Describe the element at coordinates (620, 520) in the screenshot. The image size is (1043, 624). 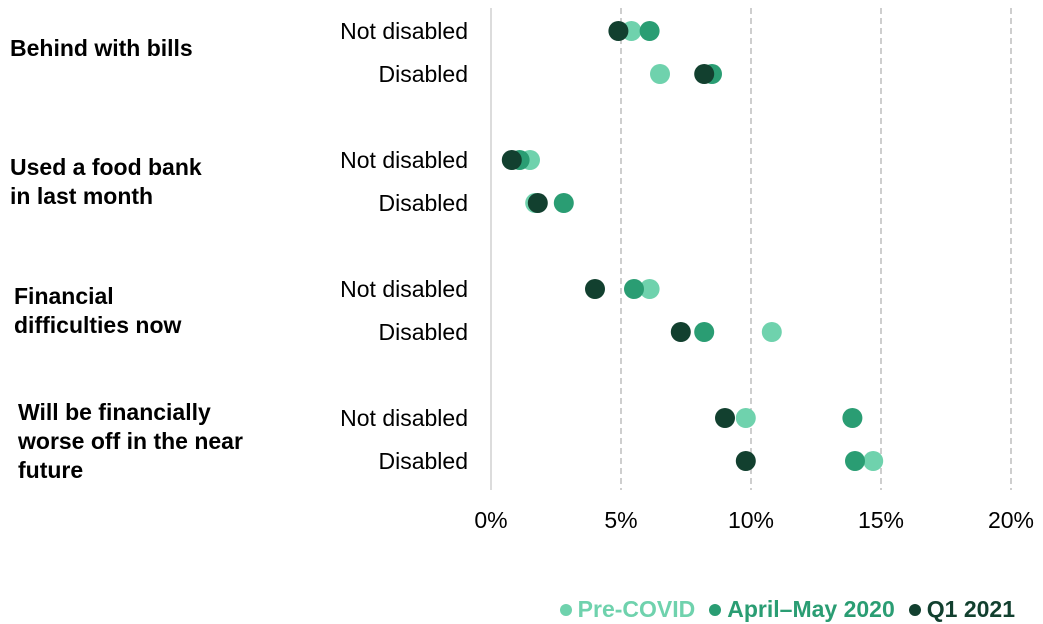
I see `x-tick-label: 5%` at that location.